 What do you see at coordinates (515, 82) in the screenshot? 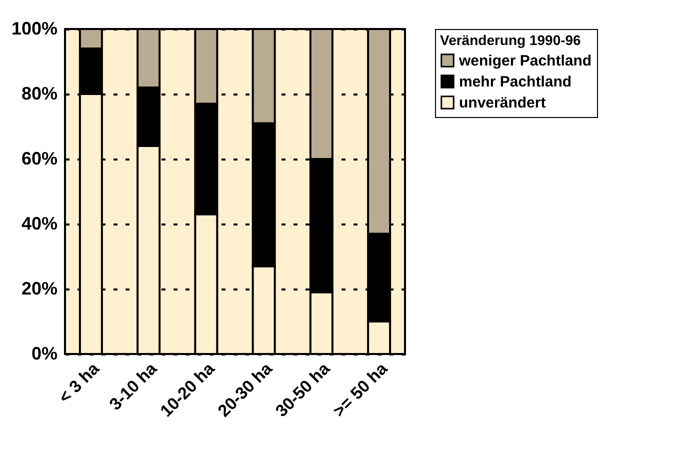
I see `legend-label: mehr Pachtland` at bounding box center [515, 82].